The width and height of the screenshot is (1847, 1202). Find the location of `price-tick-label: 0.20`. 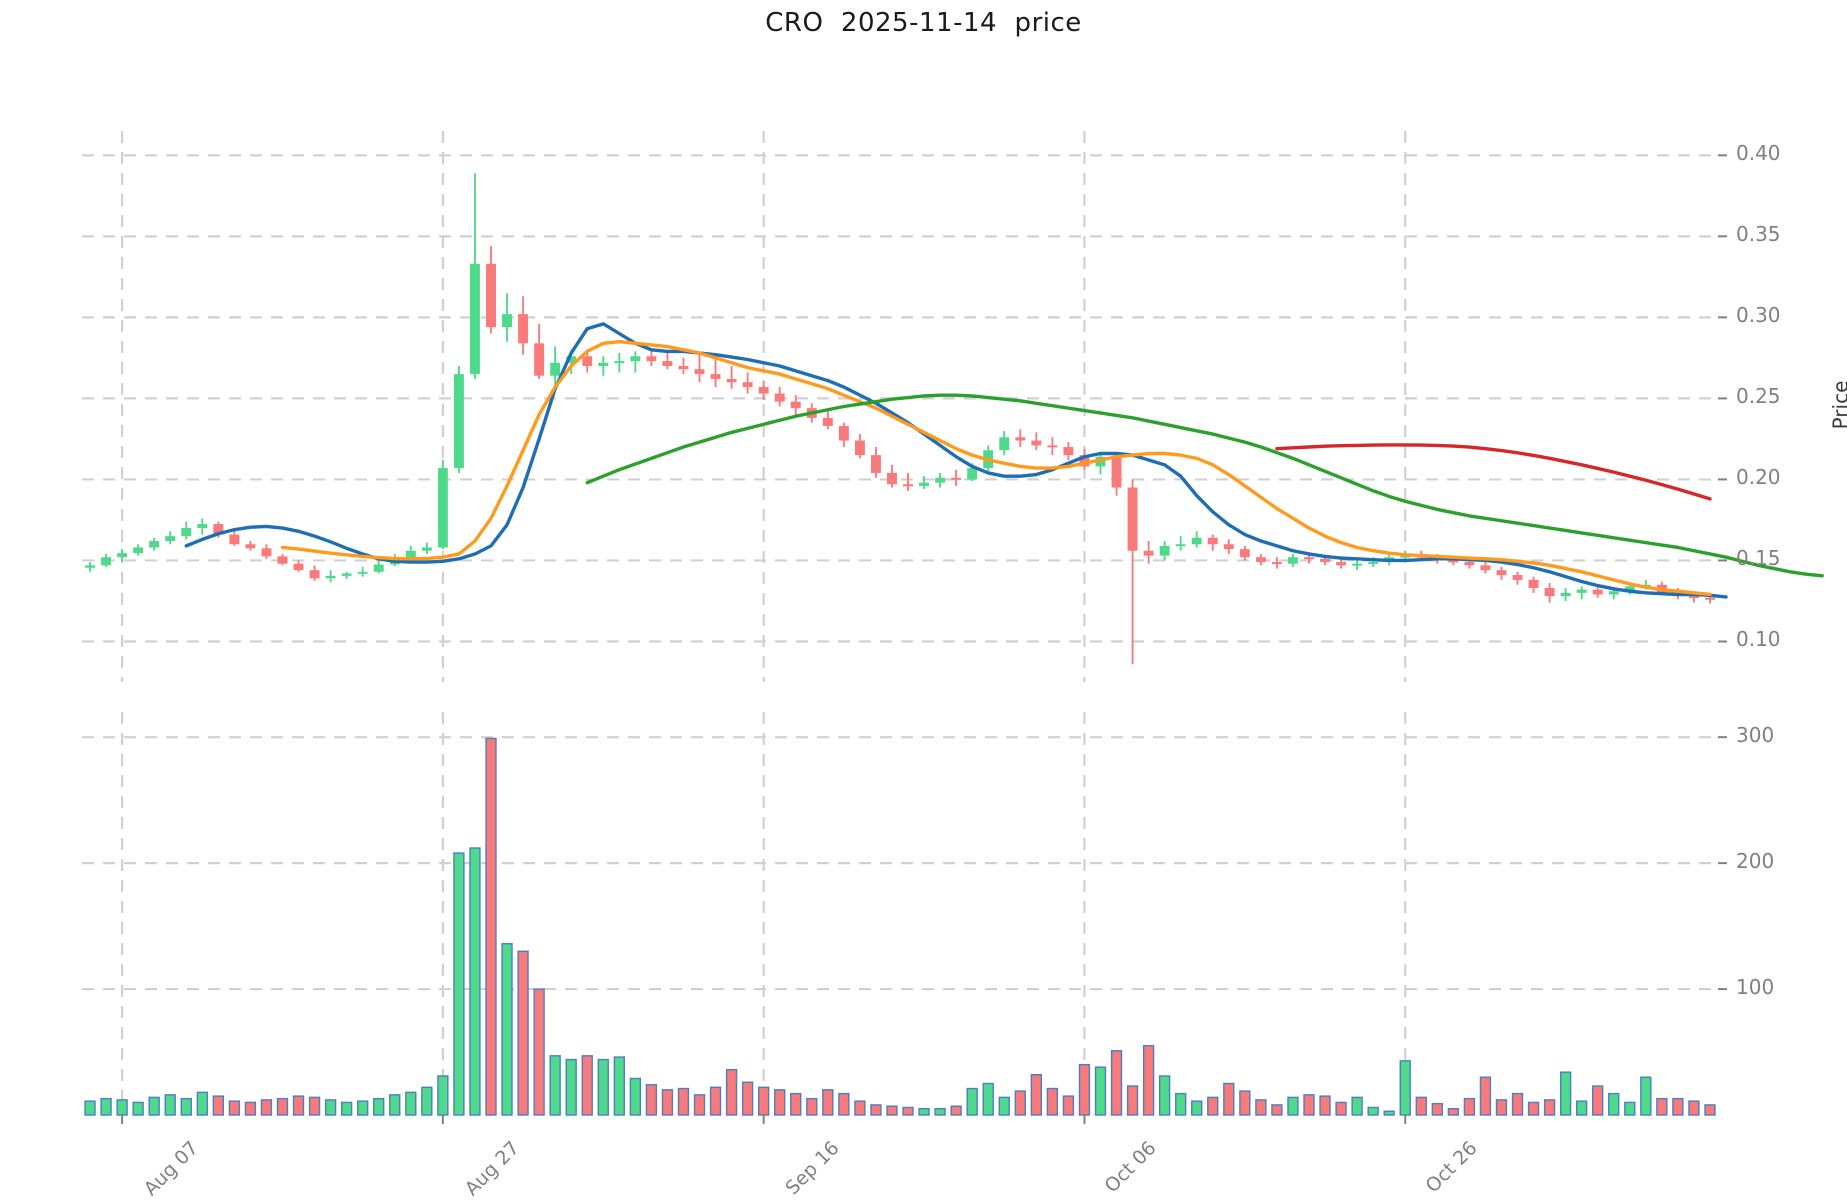

price-tick-label: 0.20 is located at coordinates (1758, 477).